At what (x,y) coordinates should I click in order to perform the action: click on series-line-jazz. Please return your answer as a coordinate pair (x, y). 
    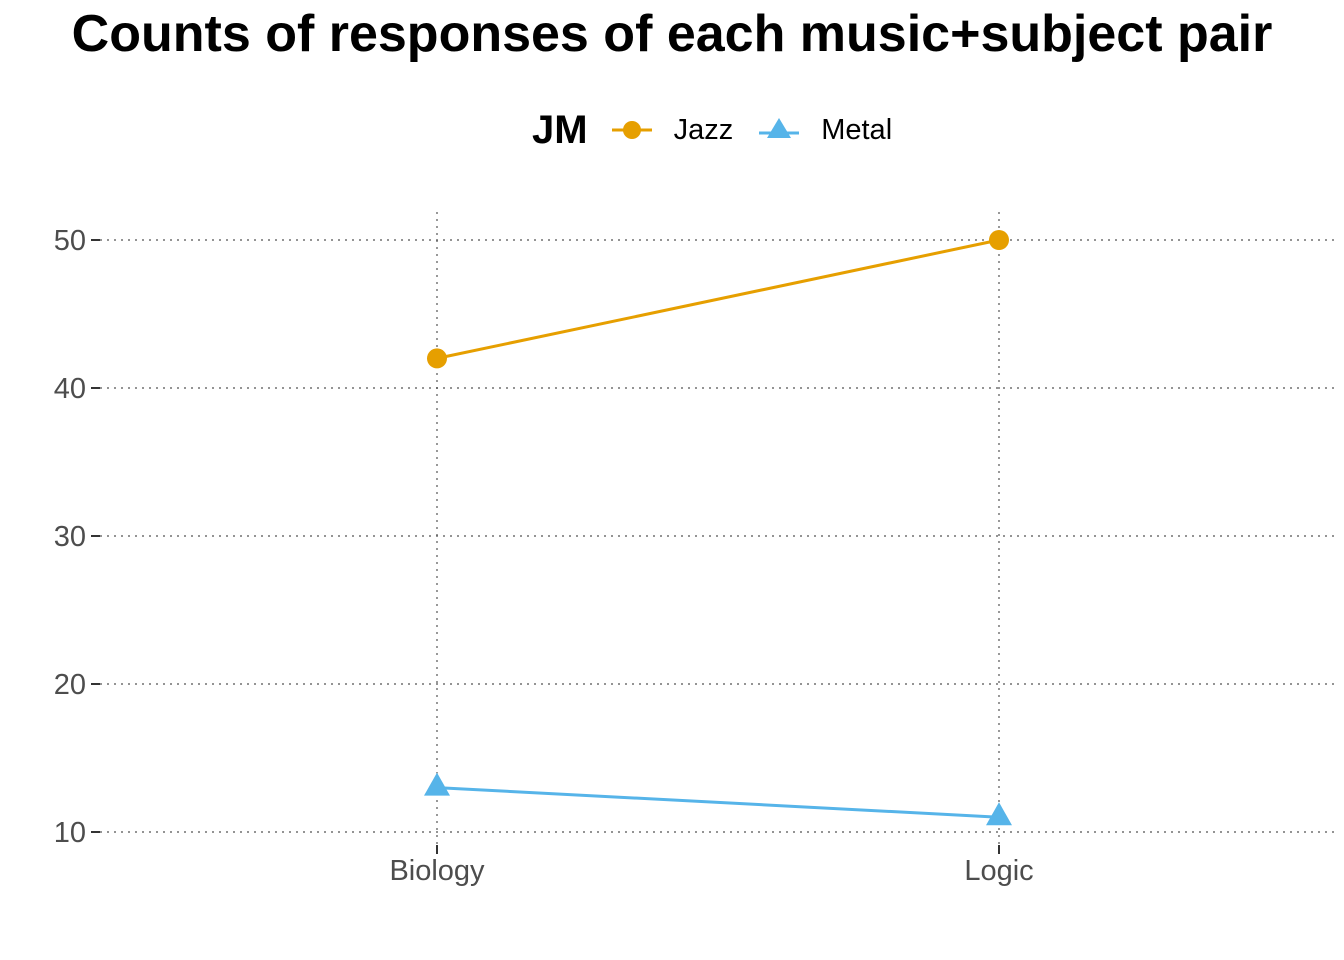
    Looking at the image, I should click on (718, 299).